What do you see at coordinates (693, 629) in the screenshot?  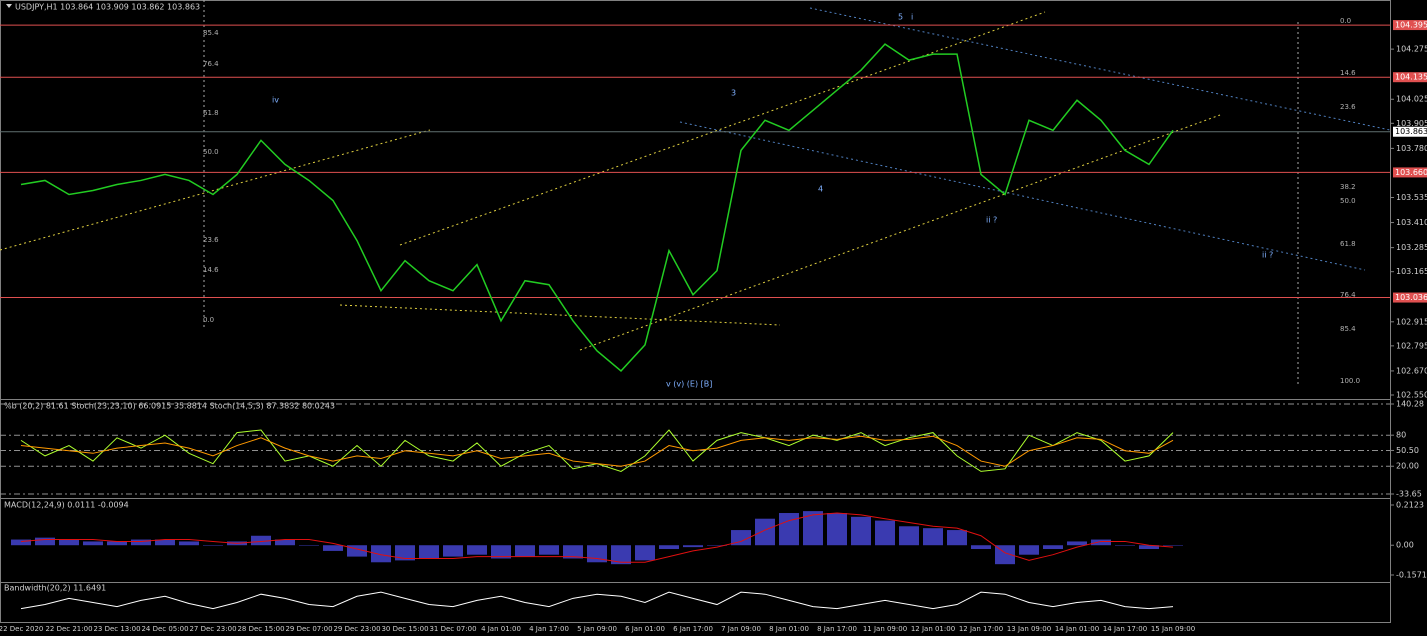 I see `x-tick-label: 6 Jan 17:00` at bounding box center [693, 629].